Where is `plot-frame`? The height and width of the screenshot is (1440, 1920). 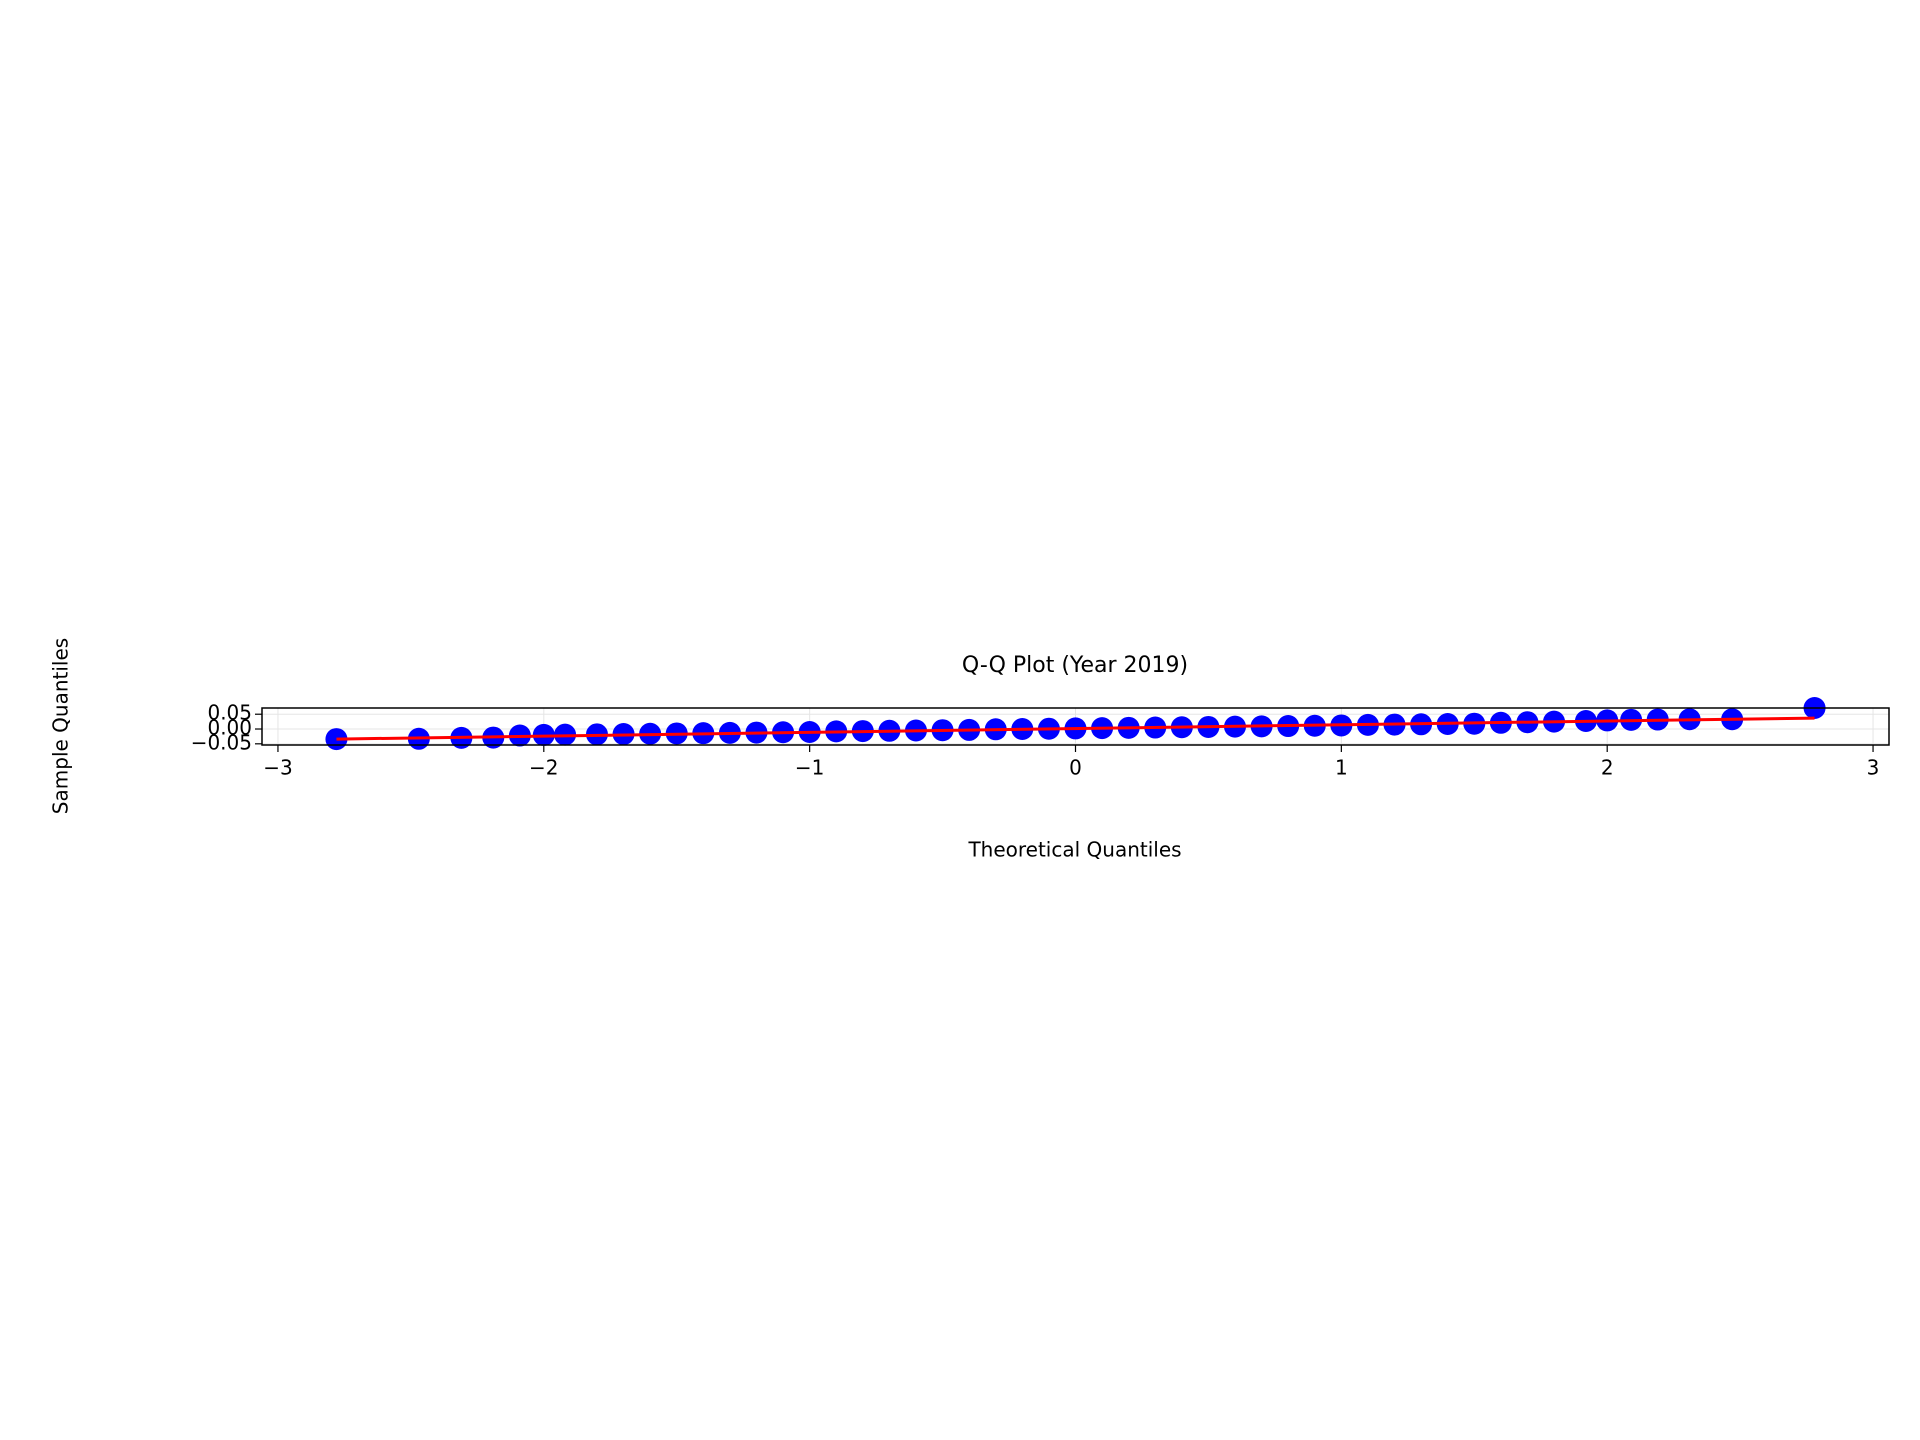 plot-frame is located at coordinates (1075, 726).